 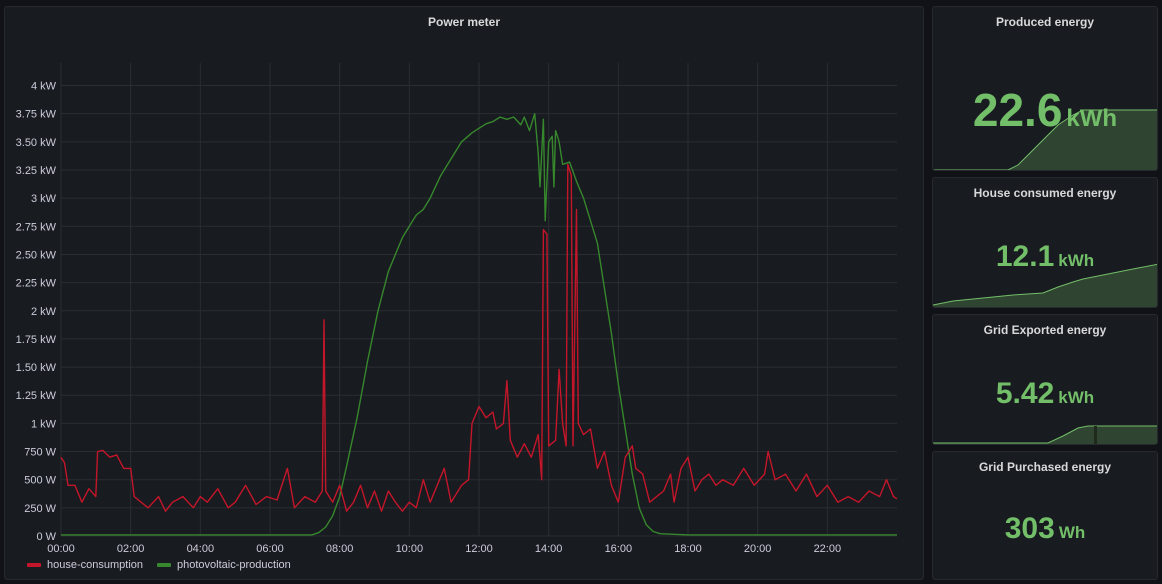 What do you see at coordinates (1029, 528) in the screenshot?
I see `stat-number: 303` at bounding box center [1029, 528].